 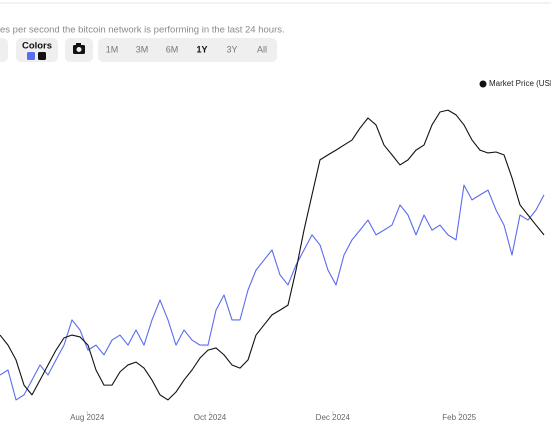 I want to click on x-tick-label: Aug 2024, so click(x=87, y=417).